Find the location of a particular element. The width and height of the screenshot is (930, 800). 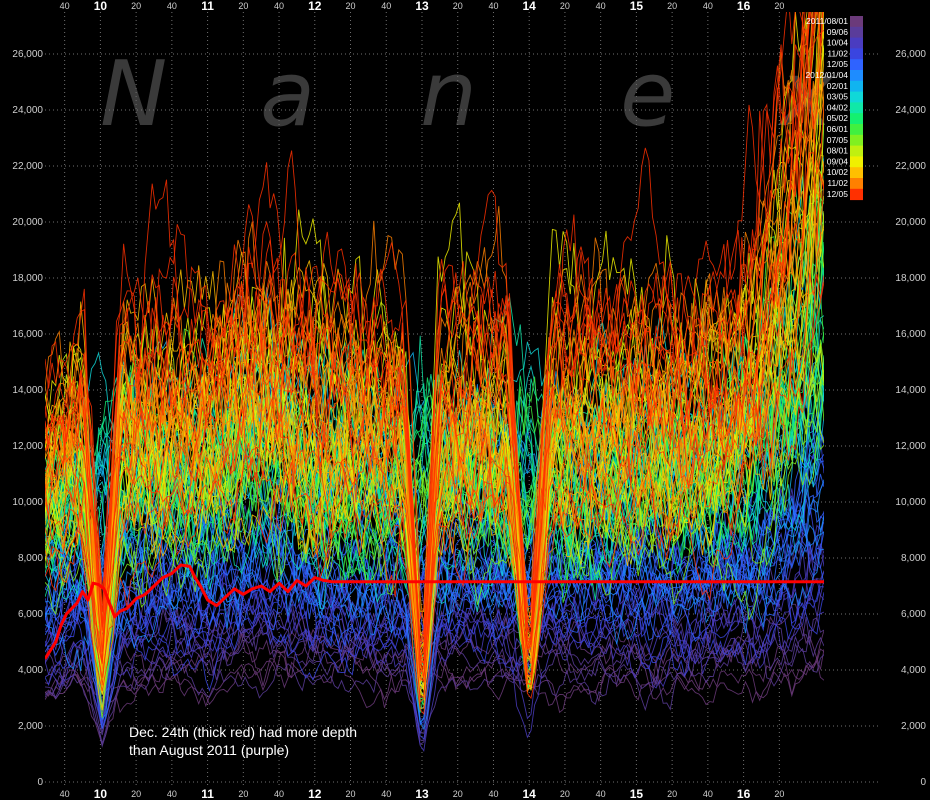

x-hour-label-bottom: 14 is located at coordinates (530, 793).